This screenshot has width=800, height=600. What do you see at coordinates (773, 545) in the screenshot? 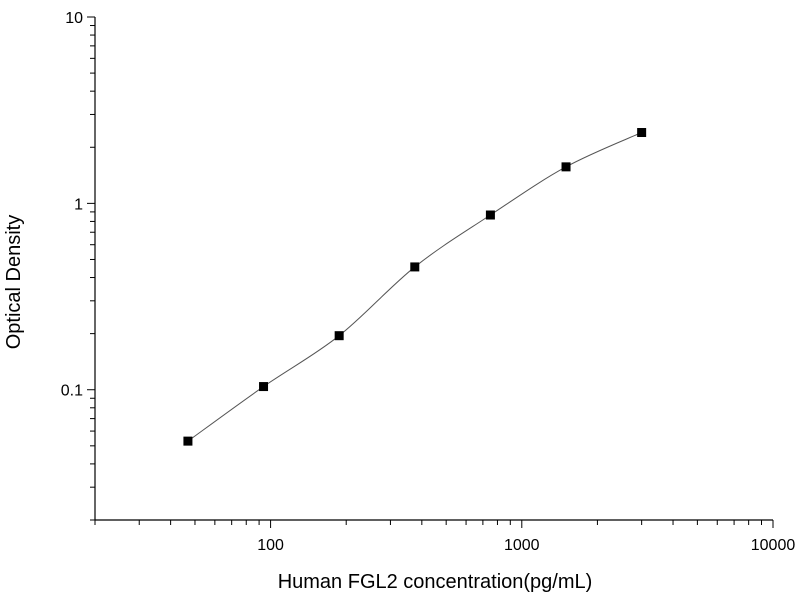
I see `x-tick-label: 10000` at bounding box center [773, 545].